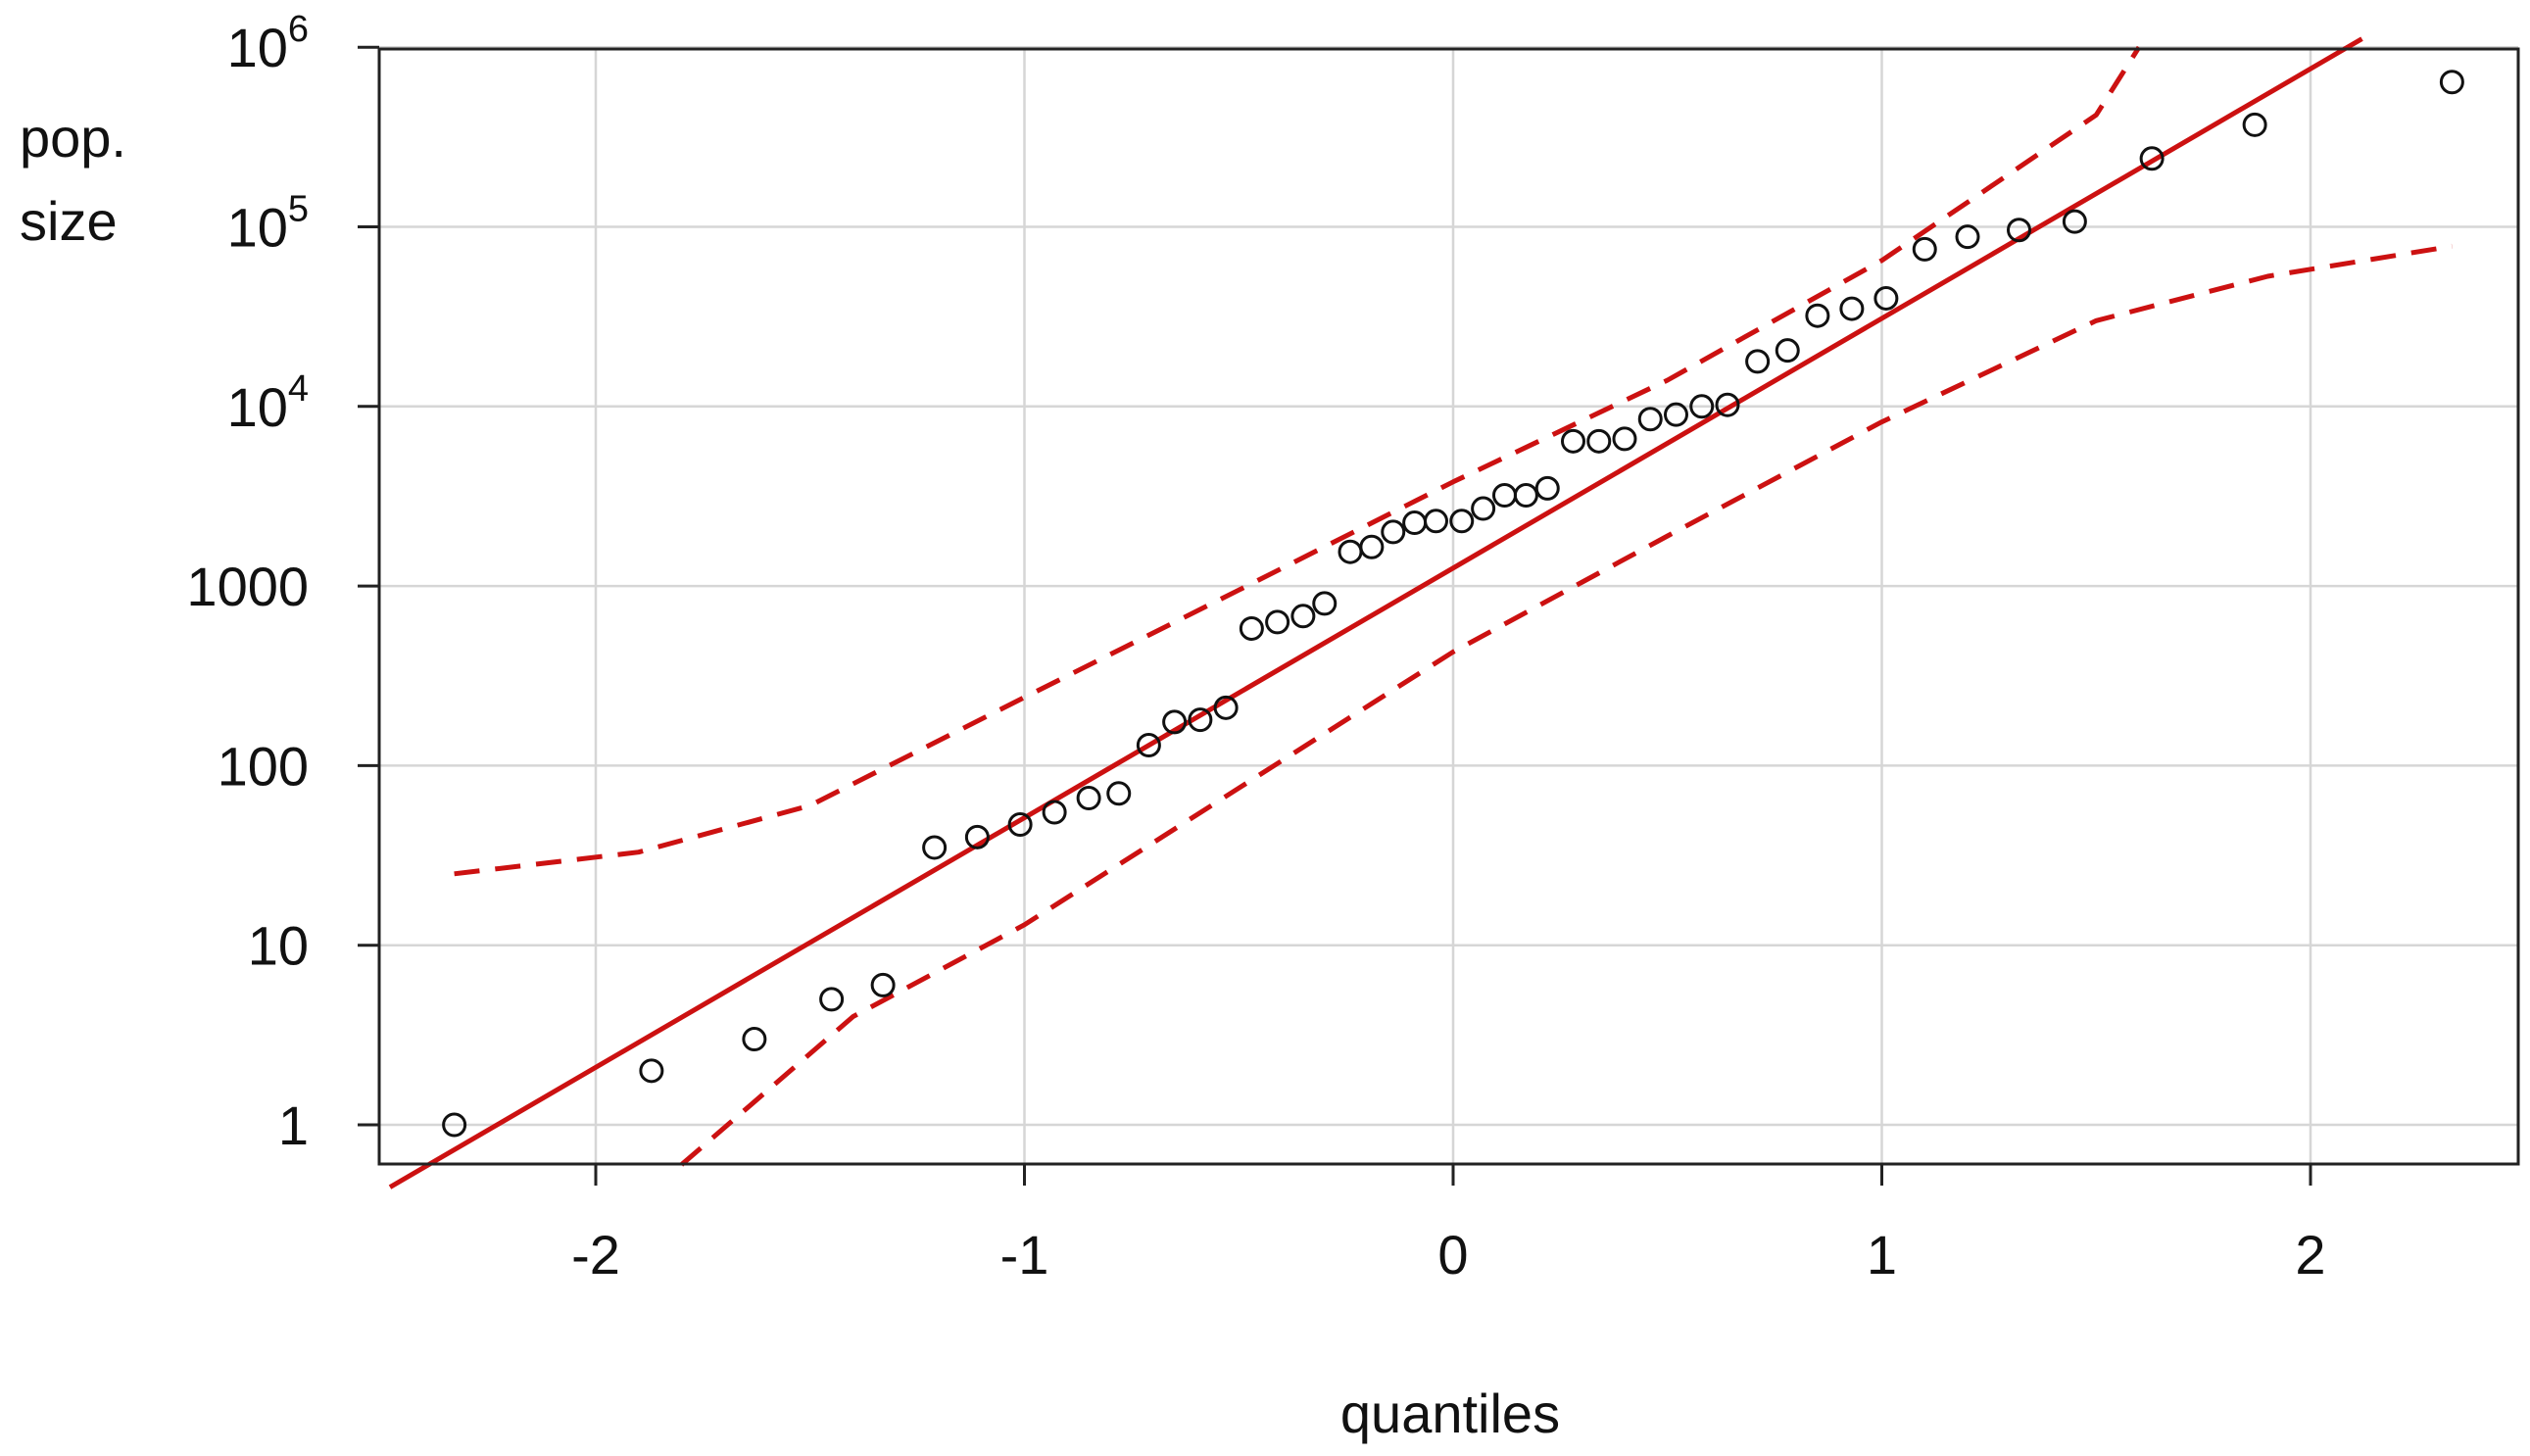 The image size is (2530, 1456). What do you see at coordinates (268, 403) in the screenshot?
I see `y-tick-label: 10⁴` at bounding box center [268, 403].